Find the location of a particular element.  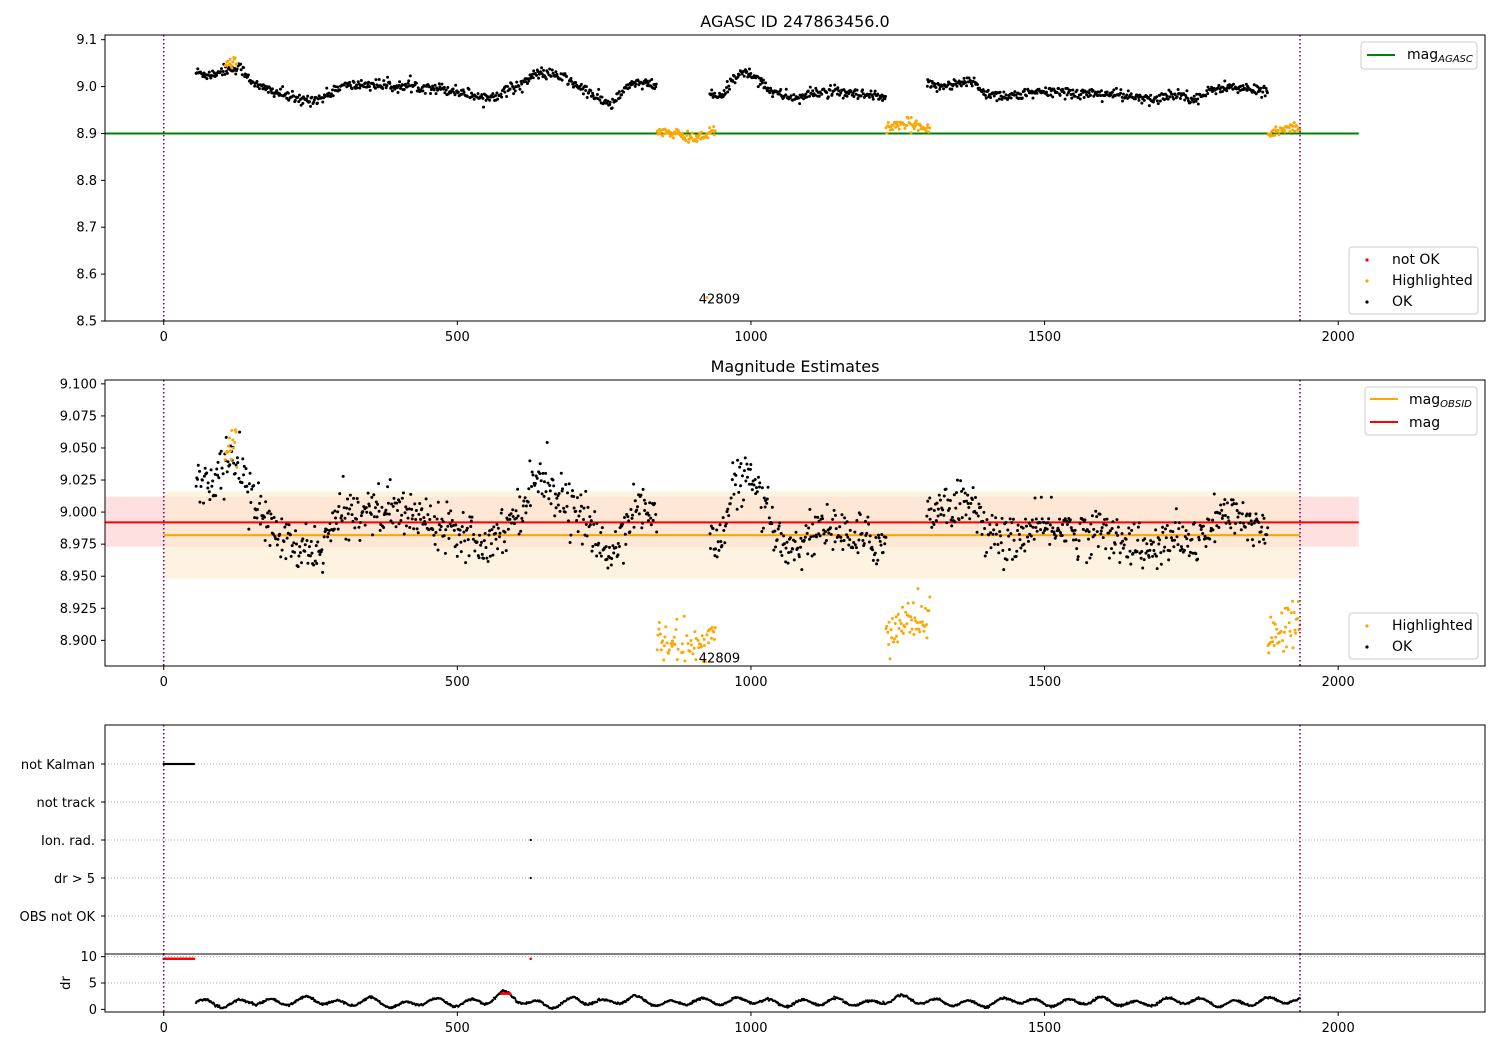

y-tick-label: 9.025 is located at coordinates (78, 481).